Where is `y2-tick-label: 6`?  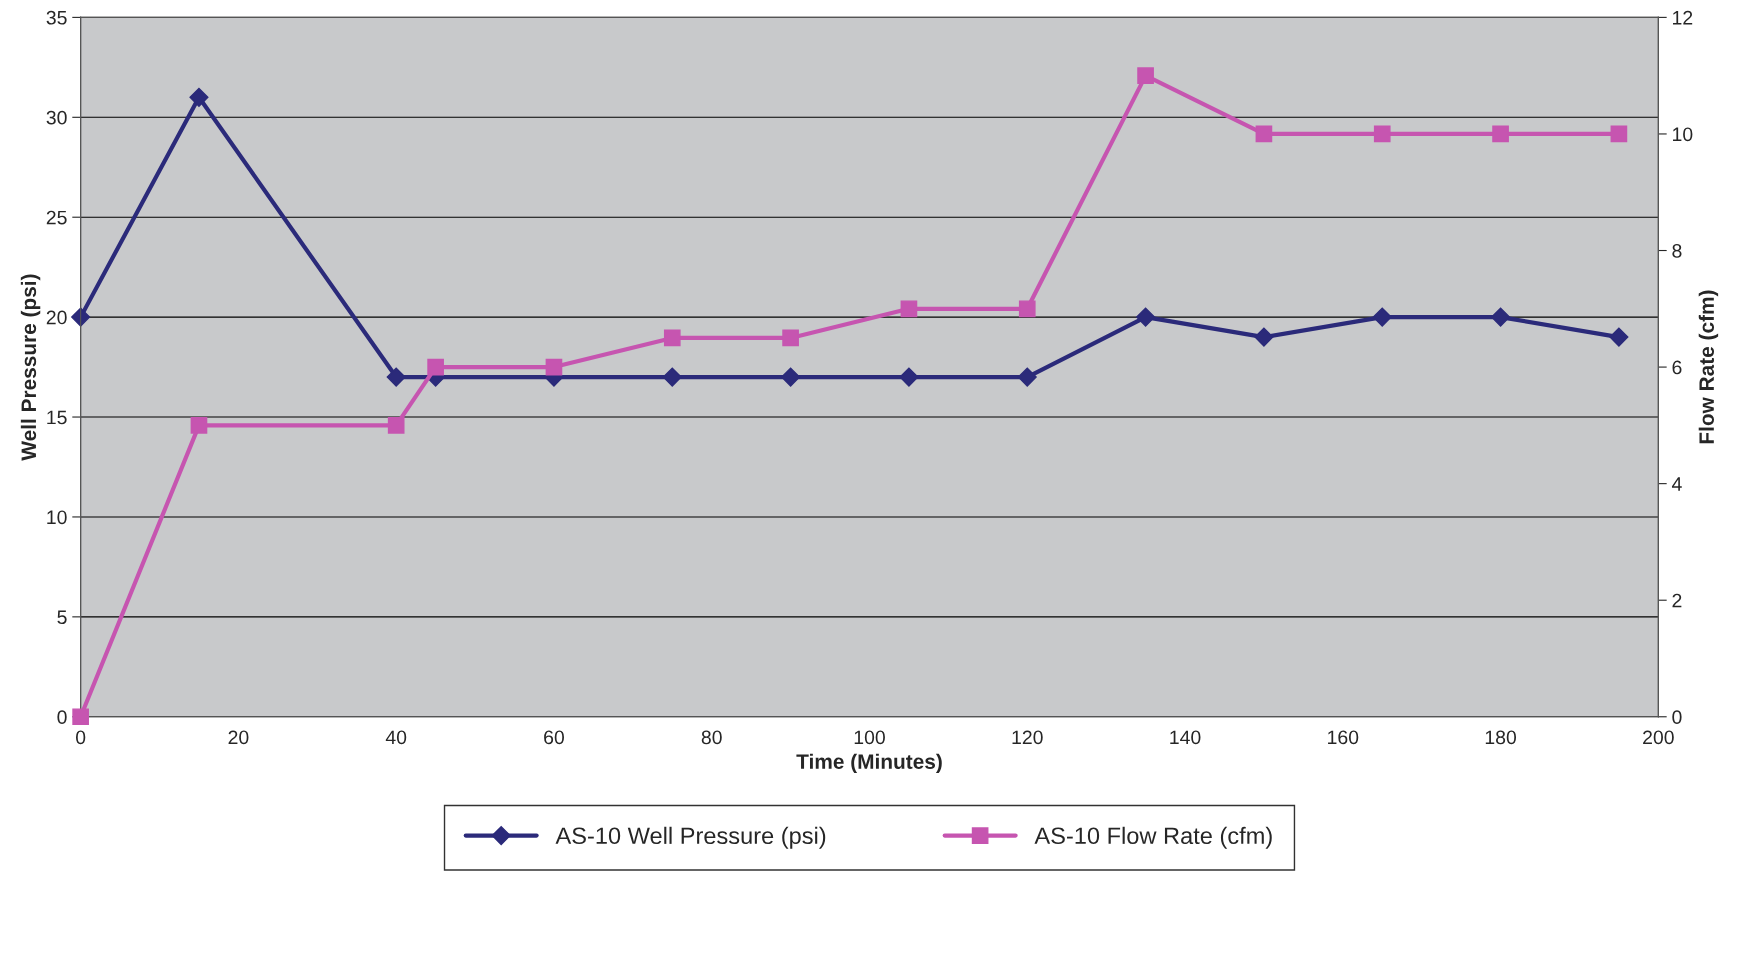
y2-tick-label: 6 is located at coordinates (1677, 367).